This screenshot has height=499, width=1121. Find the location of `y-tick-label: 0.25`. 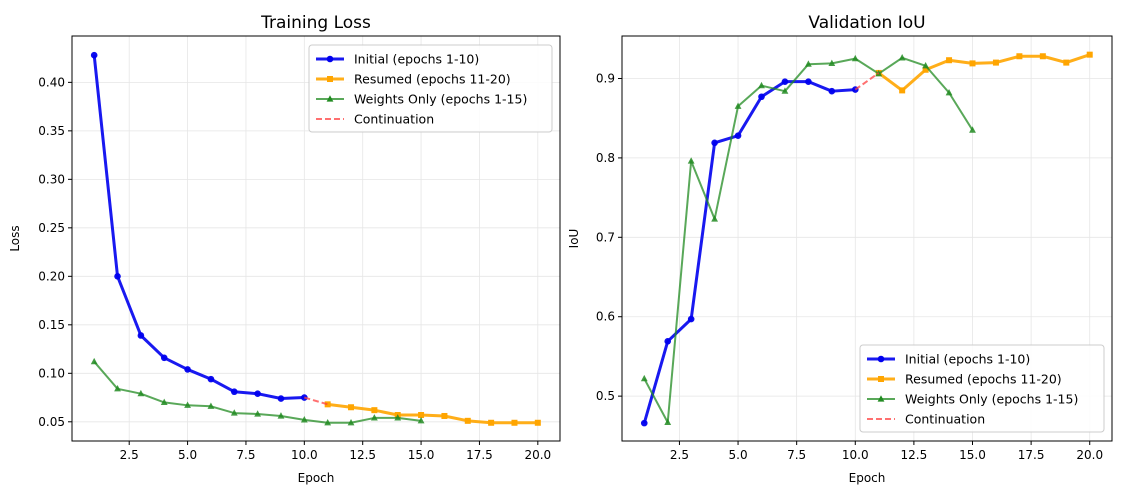

y-tick-label: 0.25 is located at coordinates (51, 228).